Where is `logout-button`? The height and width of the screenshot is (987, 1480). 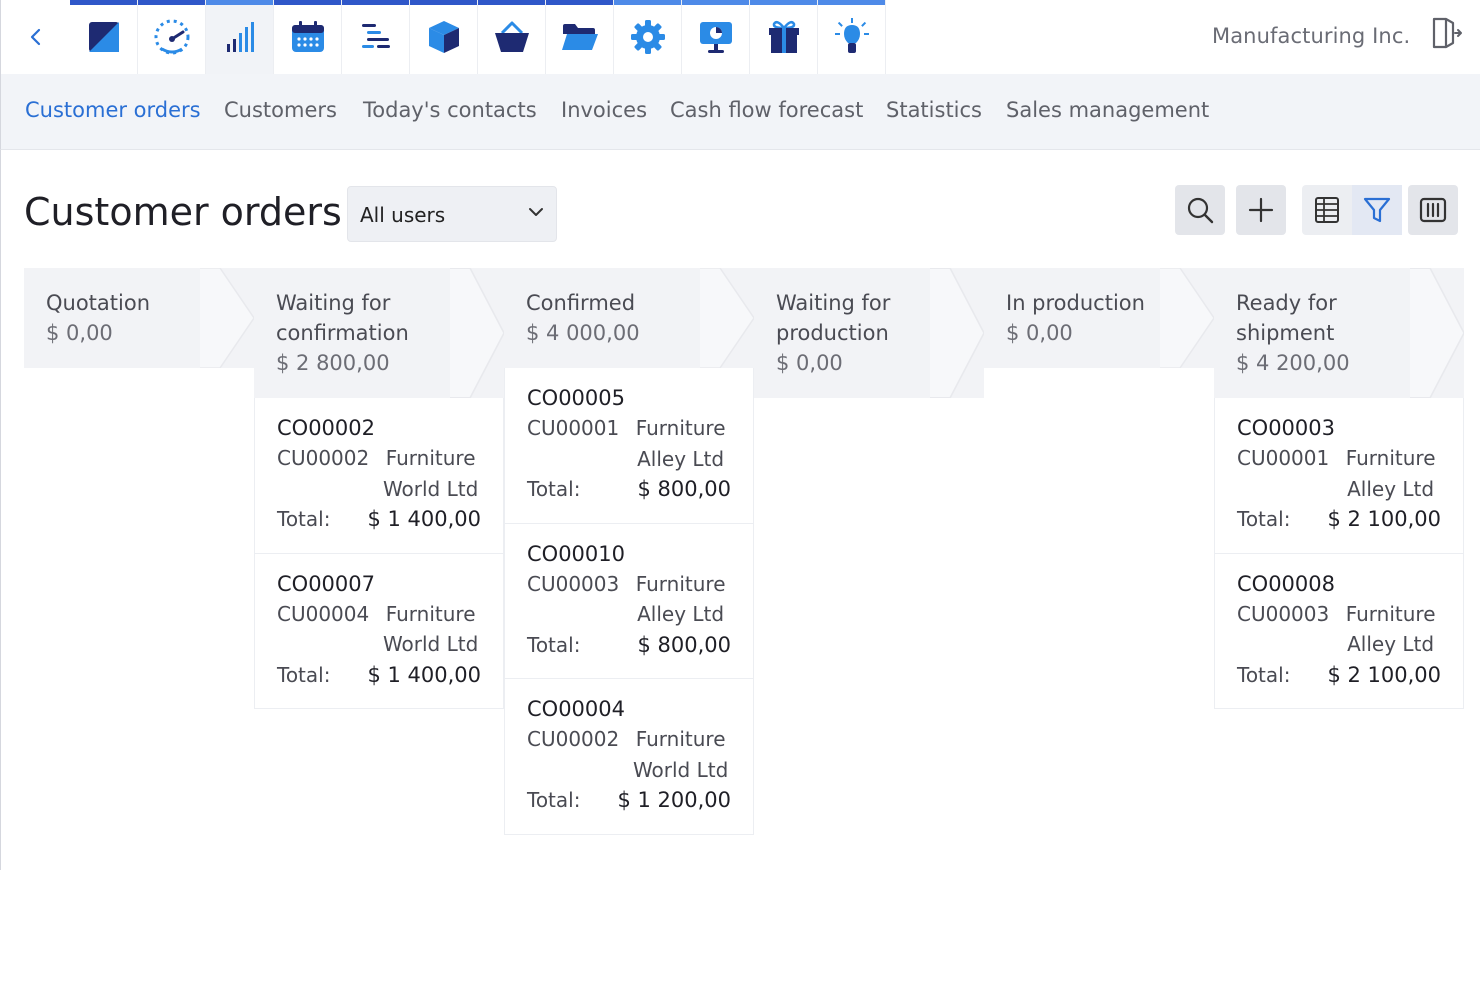 logout-button is located at coordinates (1446, 33).